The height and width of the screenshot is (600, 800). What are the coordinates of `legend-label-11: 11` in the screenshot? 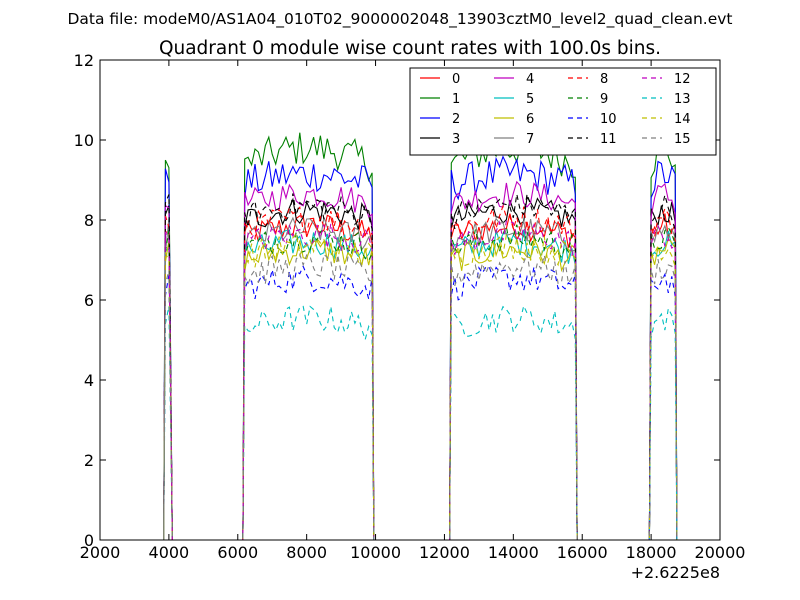 It's located at (608, 139).